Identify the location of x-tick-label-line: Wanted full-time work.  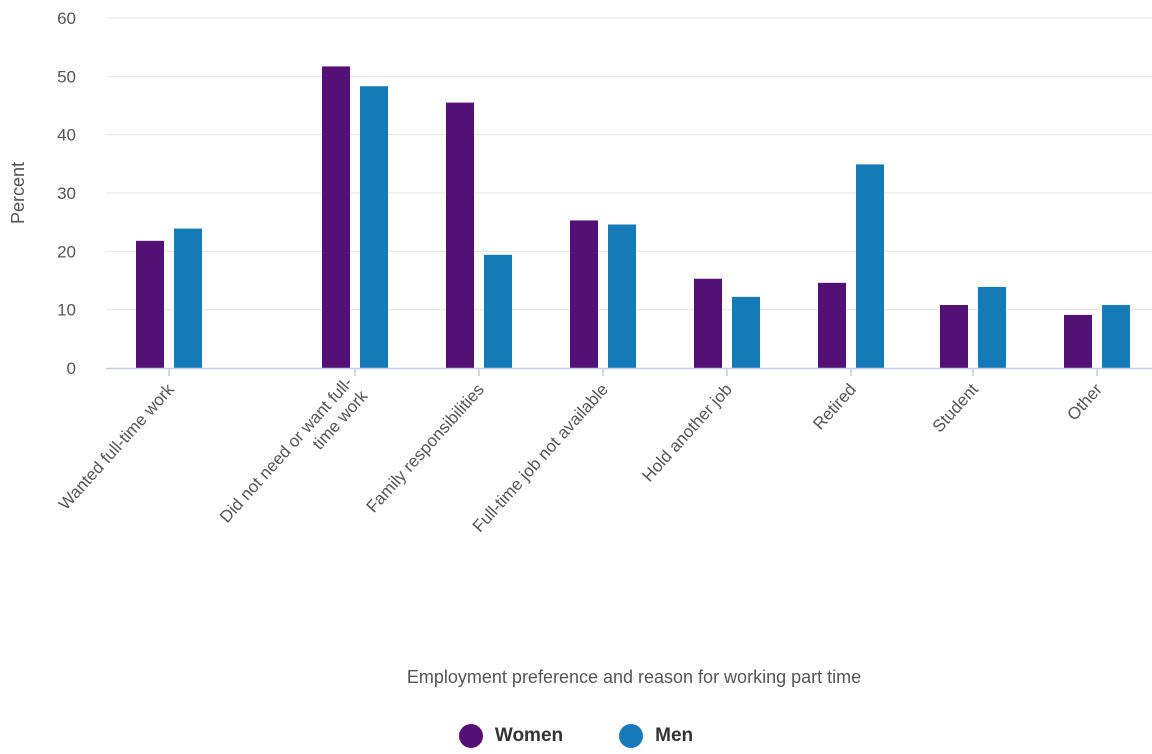
(116, 447).